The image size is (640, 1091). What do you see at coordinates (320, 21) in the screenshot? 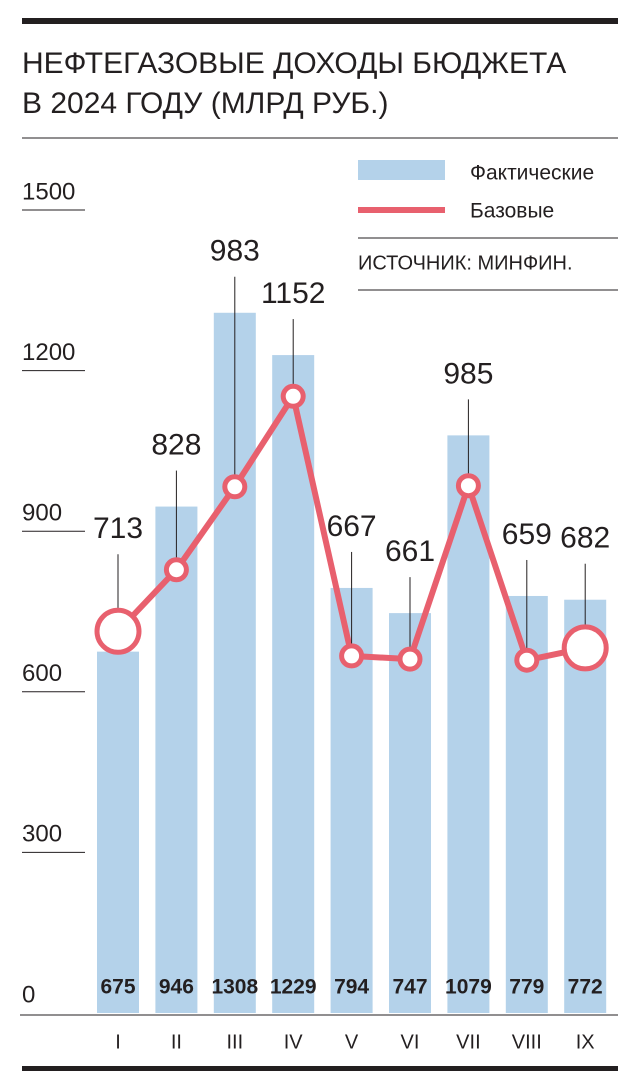
I see `top-rule` at bounding box center [320, 21].